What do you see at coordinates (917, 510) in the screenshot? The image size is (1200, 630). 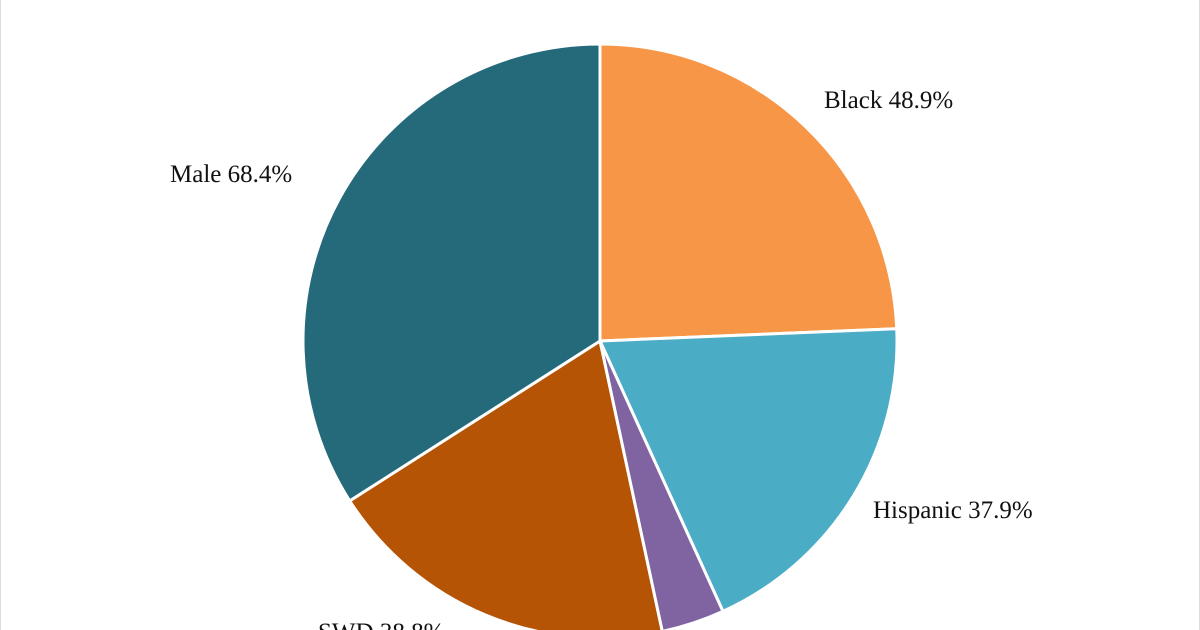 I see `slice-category: Hispanic` at bounding box center [917, 510].